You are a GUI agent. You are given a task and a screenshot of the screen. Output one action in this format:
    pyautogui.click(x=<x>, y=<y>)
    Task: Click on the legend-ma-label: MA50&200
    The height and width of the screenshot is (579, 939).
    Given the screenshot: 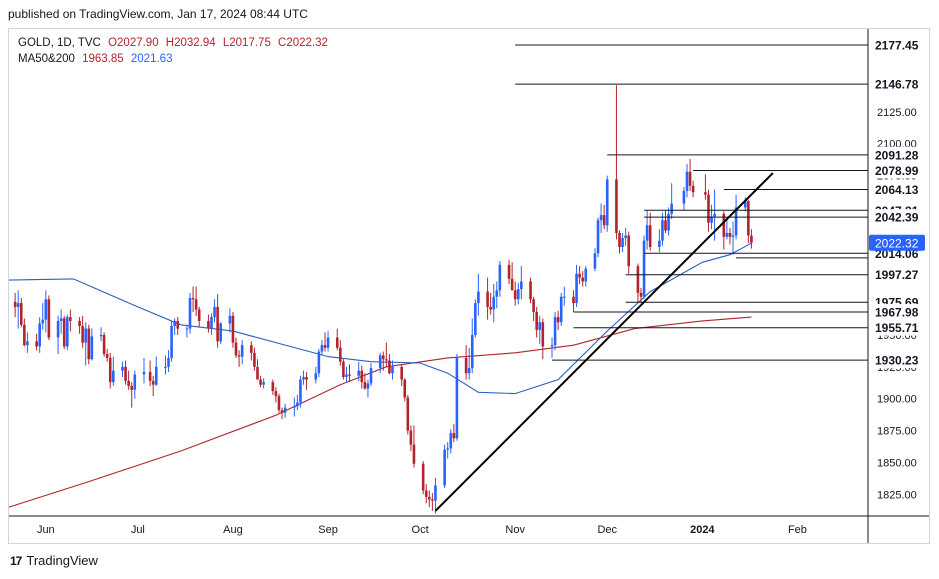 What is the action you would take?
    pyautogui.click(x=46, y=59)
    